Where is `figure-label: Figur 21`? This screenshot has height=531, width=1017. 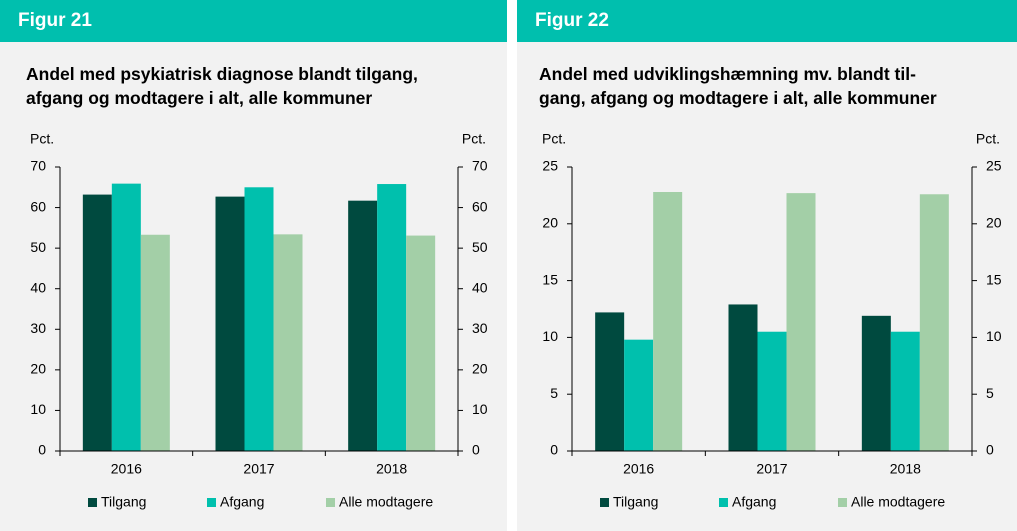 figure-label: Figur 21 is located at coordinates (253, 21).